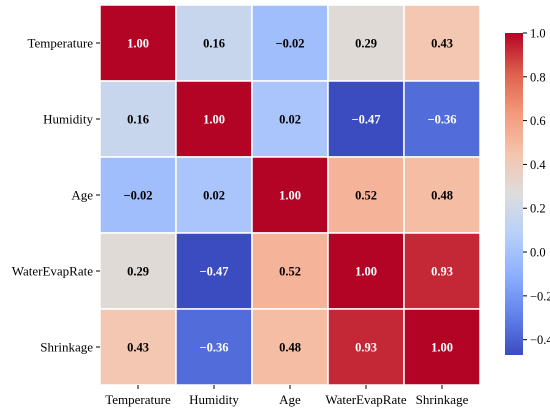  Describe the element at coordinates (442, 399) in the screenshot. I see `x-tick-label: Shrinkage` at that location.